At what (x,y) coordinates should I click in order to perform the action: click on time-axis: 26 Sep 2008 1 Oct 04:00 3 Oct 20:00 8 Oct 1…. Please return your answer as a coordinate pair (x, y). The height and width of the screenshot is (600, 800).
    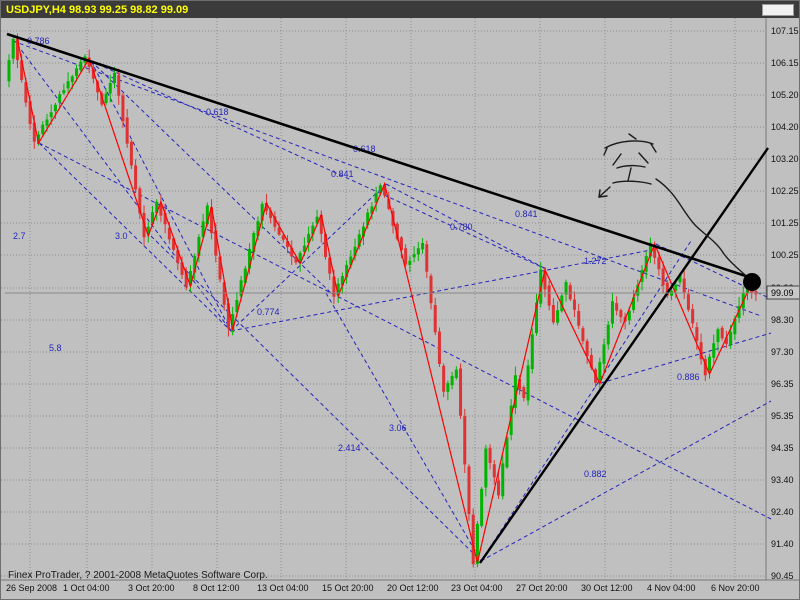
    Looking at the image, I should click on (383, 588).